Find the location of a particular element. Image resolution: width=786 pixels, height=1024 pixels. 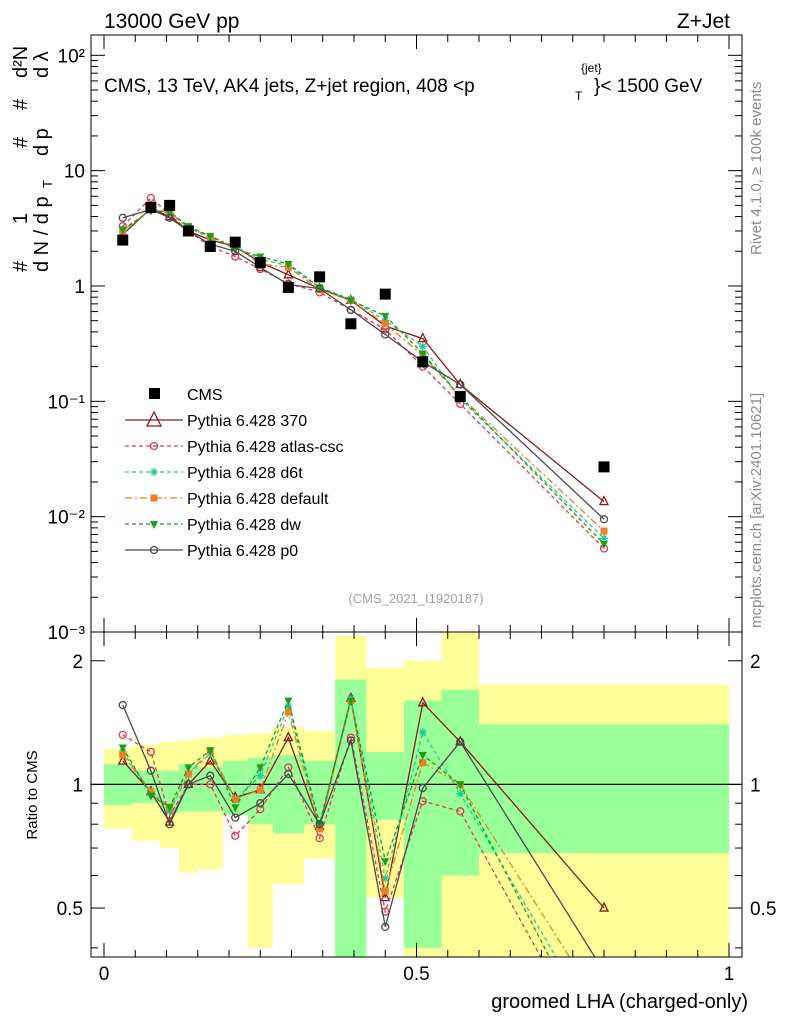

y-tick-label: 1 is located at coordinates (79, 287).